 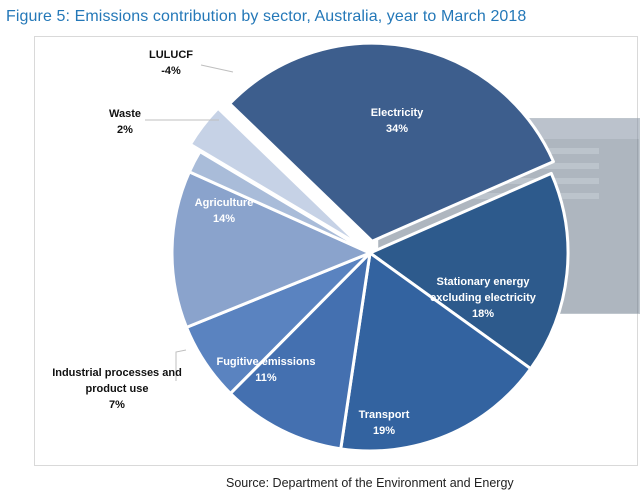 I want to click on slice-name-stationary: excluding electricity, so click(x=483, y=298).